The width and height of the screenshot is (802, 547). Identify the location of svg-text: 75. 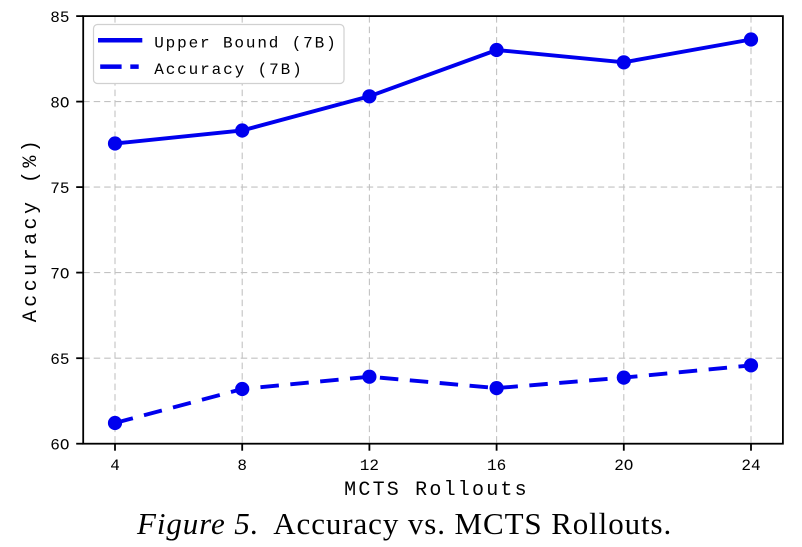
(59, 189).